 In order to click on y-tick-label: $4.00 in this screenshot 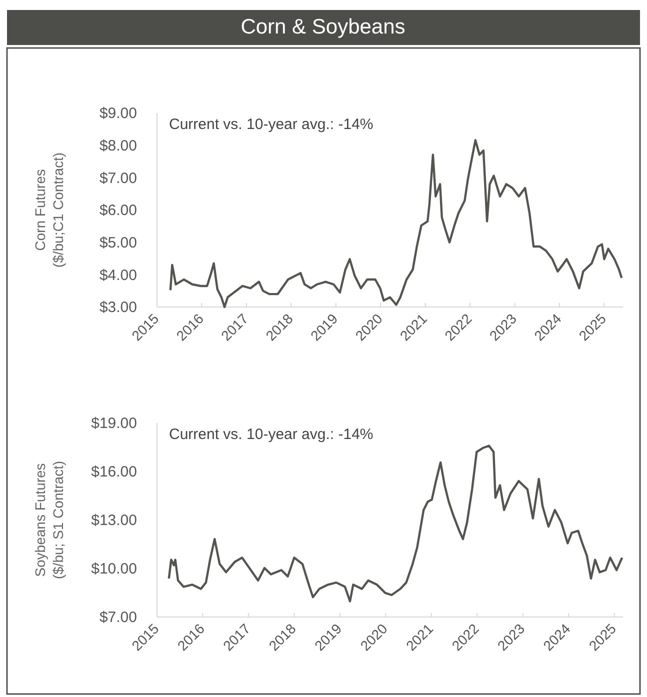, I will do `click(118, 275)`.